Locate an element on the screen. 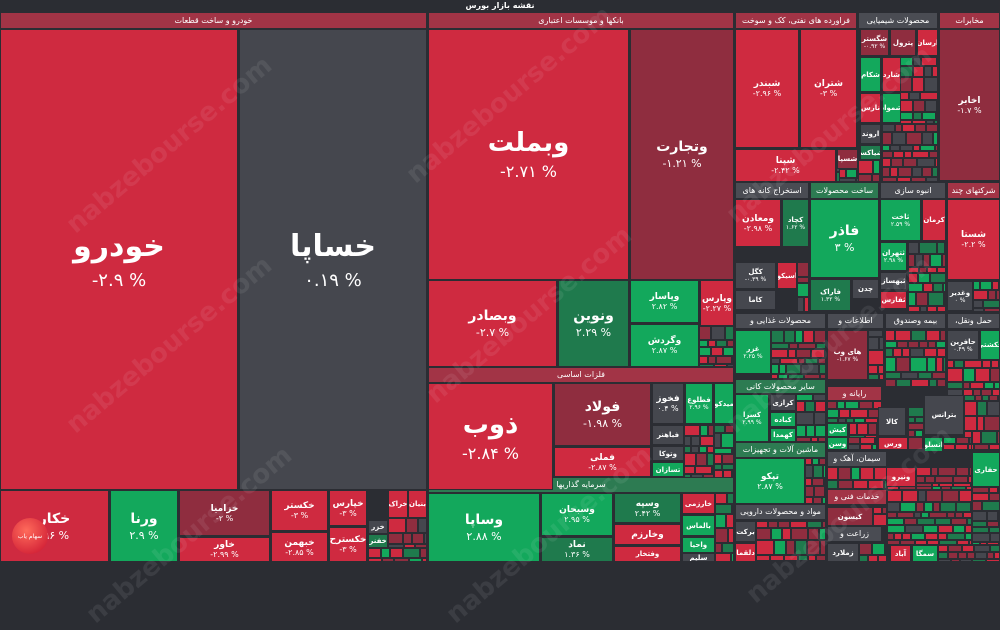  sector-header: خدمات فنی و is located at coordinates (857, 497).